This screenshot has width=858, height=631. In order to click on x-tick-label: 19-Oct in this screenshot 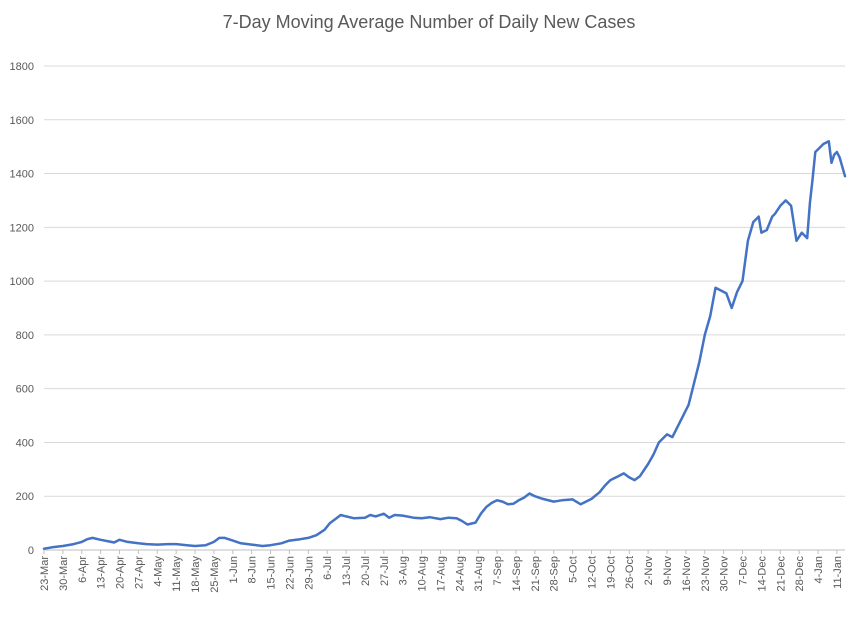, I will do `click(611, 572)`.